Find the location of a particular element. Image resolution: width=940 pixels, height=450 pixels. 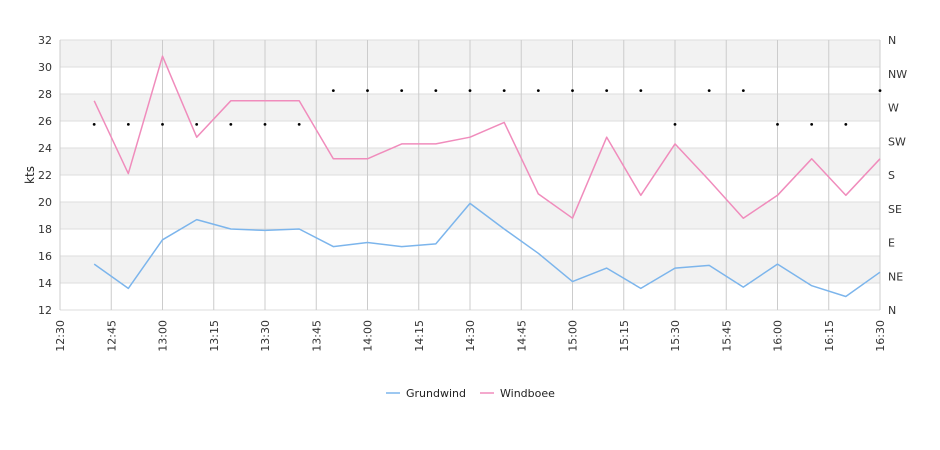

y-tick-label: 26 is located at coordinates (45, 121).